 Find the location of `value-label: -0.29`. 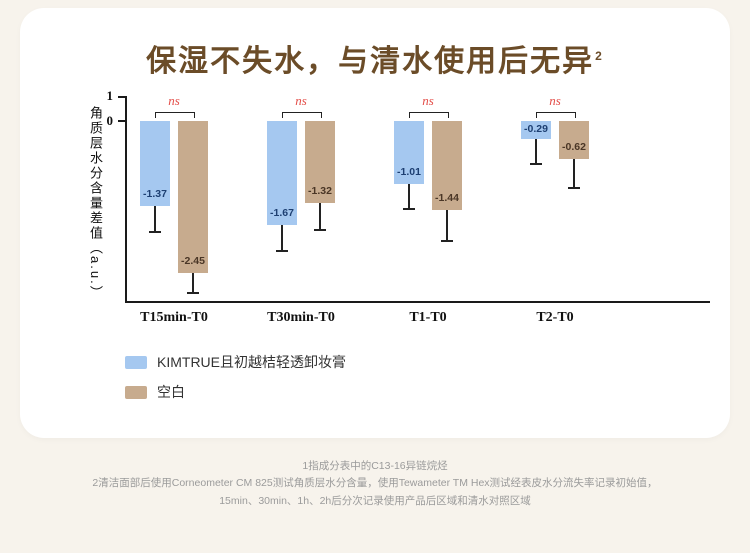

value-label: -0.29 is located at coordinates (536, 129).